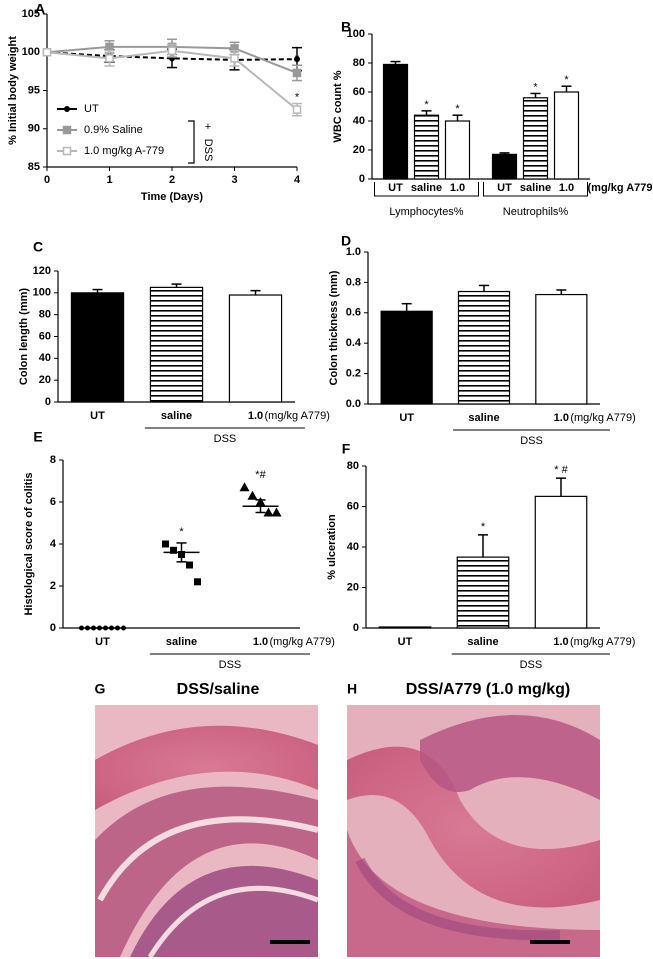 Image resolution: width=653 pixels, height=959 pixels. I want to click on bar-label: 1.0, so click(566, 188).